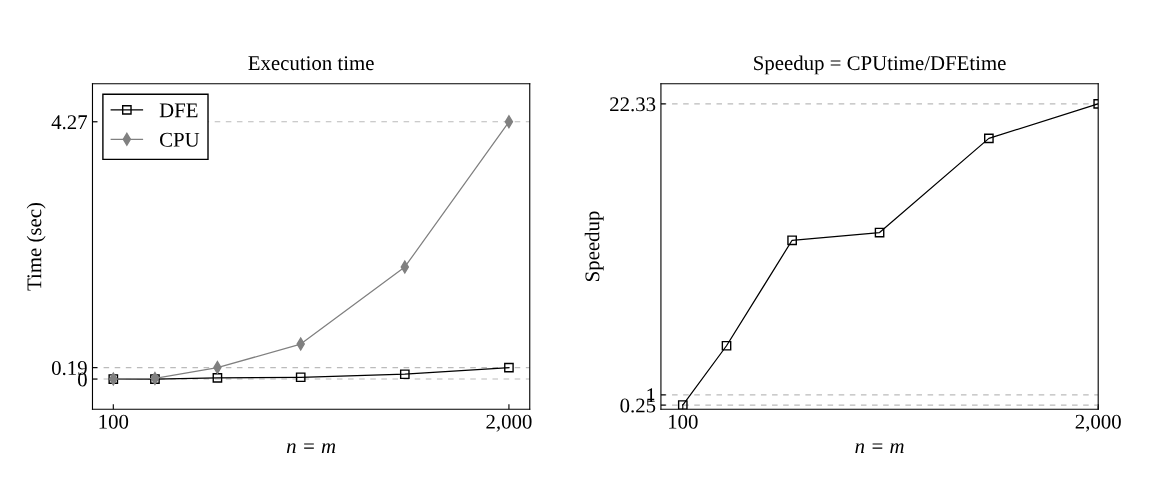 This screenshot has height=493, width=1156. Describe the element at coordinates (594, 246) in the screenshot. I see `y-axis-title: Speedup` at that location.